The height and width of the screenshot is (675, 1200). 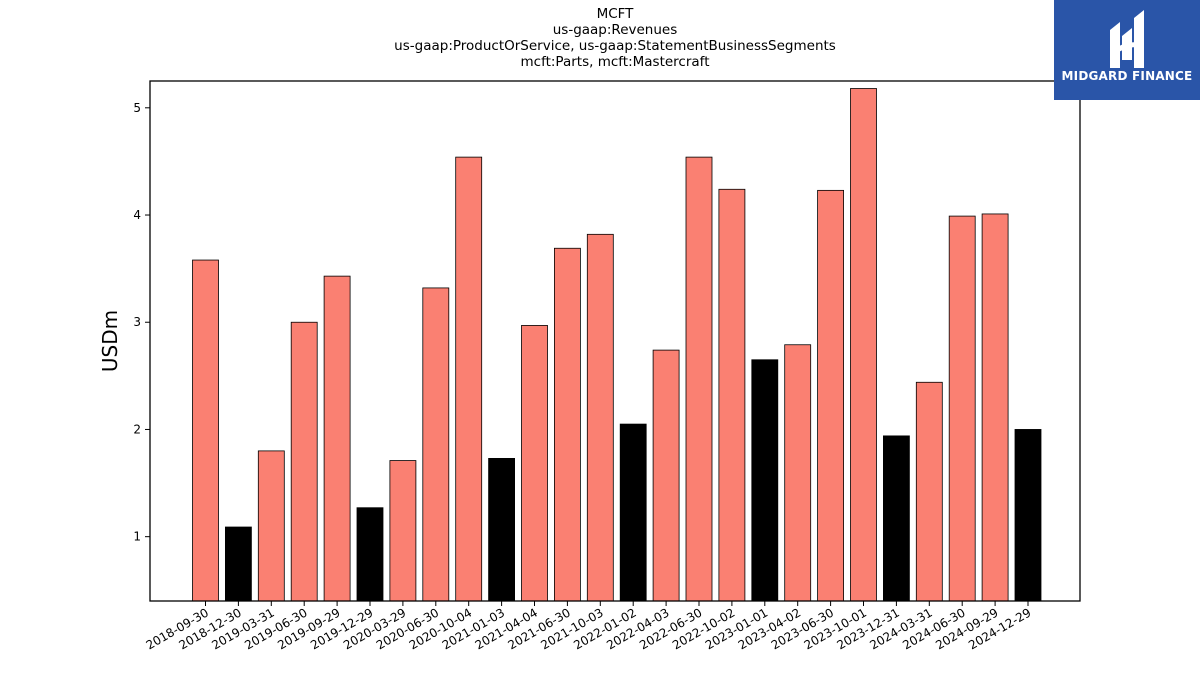 What do you see at coordinates (137, 108) in the screenshot?
I see `y-tick-label: 5` at bounding box center [137, 108].